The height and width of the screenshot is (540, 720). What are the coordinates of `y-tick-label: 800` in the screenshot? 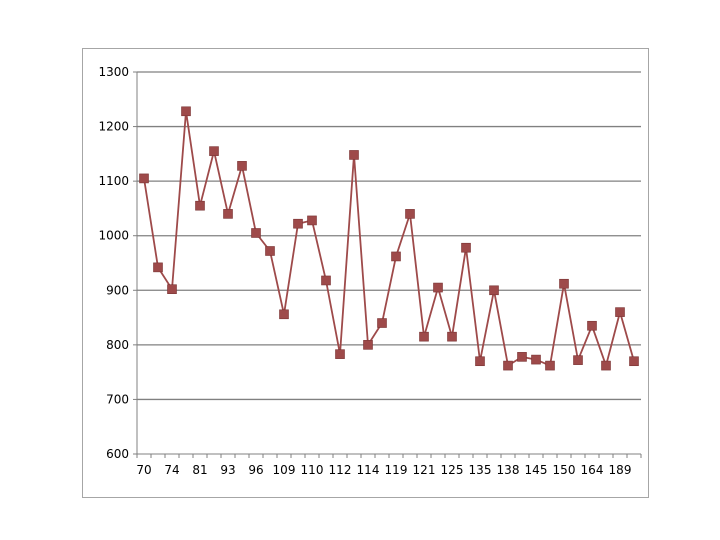 It's located at (117, 345).